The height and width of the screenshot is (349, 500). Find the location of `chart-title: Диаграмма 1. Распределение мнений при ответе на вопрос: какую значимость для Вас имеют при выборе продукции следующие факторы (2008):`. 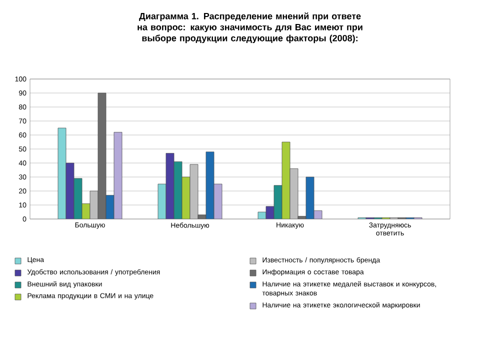

chart-title: Диаграмма 1. Распределение мнений при ответе на вопрос: какую значимость для Вас имеют при выборе продукции следующие факторы (2008): is located at coordinates (250, 28).